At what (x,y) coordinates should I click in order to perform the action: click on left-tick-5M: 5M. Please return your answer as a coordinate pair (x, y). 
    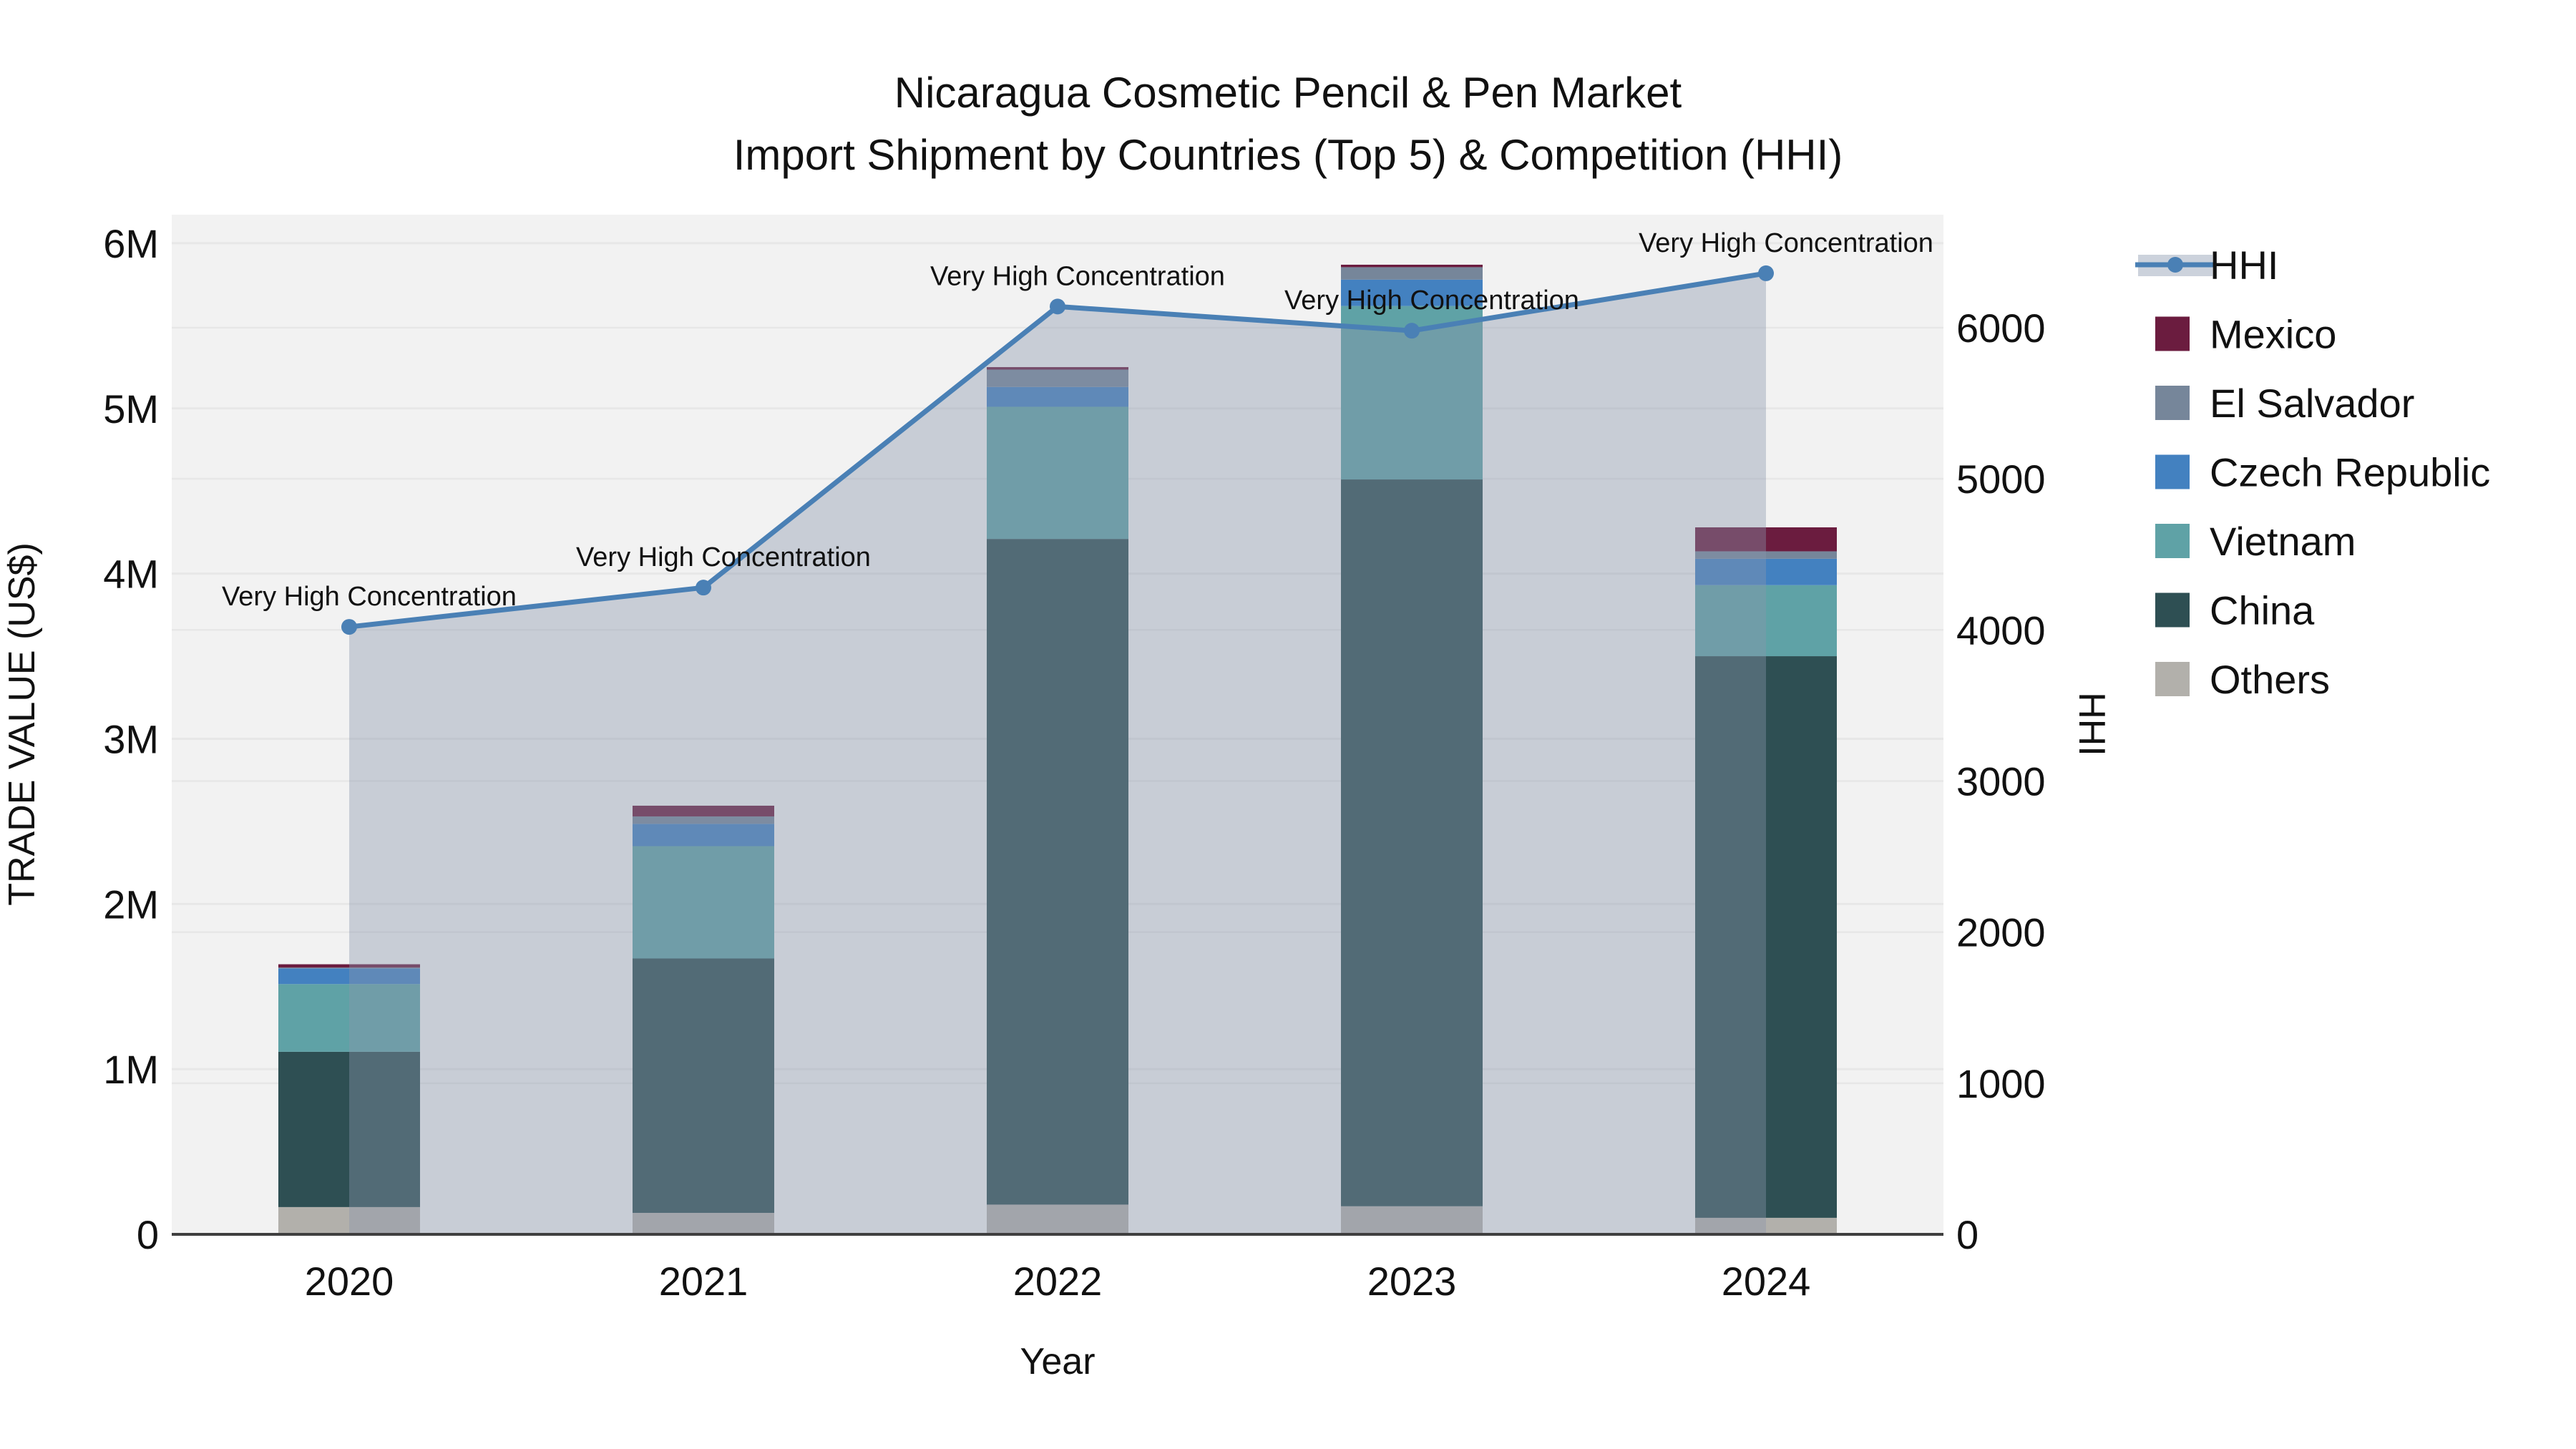
    Looking at the image, I should click on (131, 408).